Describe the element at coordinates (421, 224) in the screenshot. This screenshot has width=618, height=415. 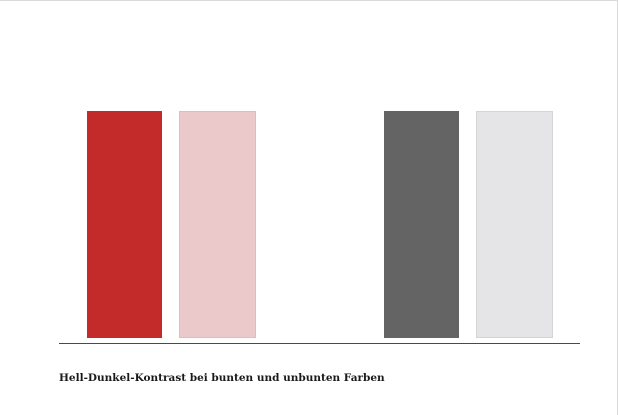
I see `swatch-dark-gray` at that location.